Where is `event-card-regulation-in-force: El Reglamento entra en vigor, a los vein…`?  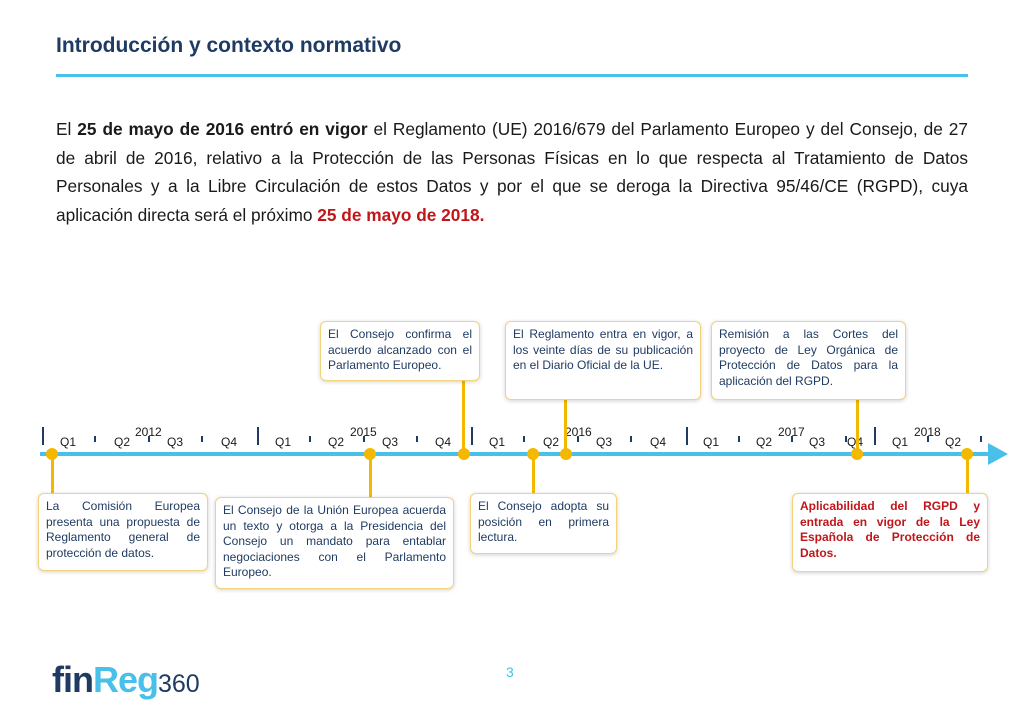
event-card-regulation-in-force: El Reglamento entra en vigor, a los vein… is located at coordinates (603, 360).